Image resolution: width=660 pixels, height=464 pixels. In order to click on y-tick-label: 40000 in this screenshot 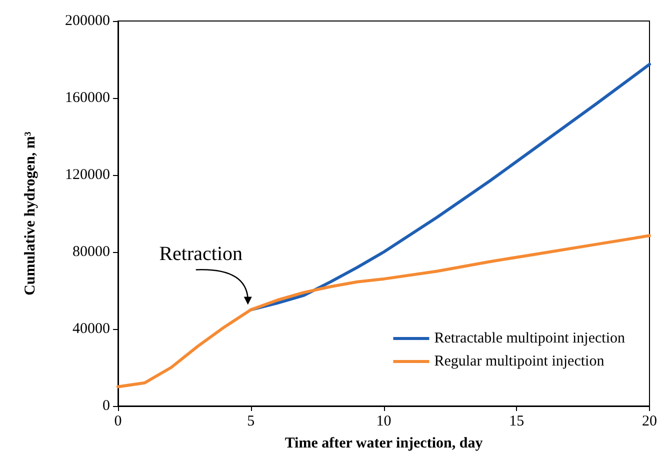, I will do `click(91, 329)`.